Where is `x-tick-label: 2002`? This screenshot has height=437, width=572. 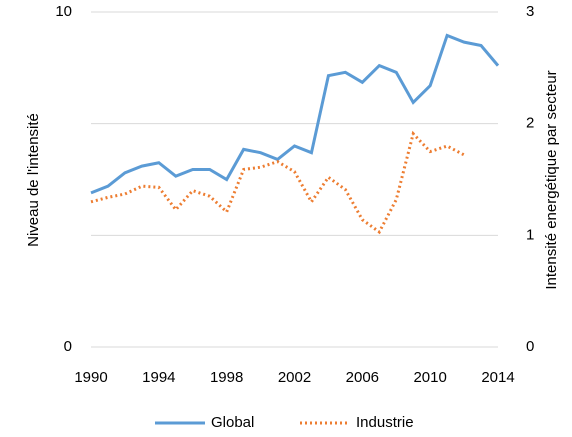 x-tick-label: 2002 is located at coordinates (294, 377).